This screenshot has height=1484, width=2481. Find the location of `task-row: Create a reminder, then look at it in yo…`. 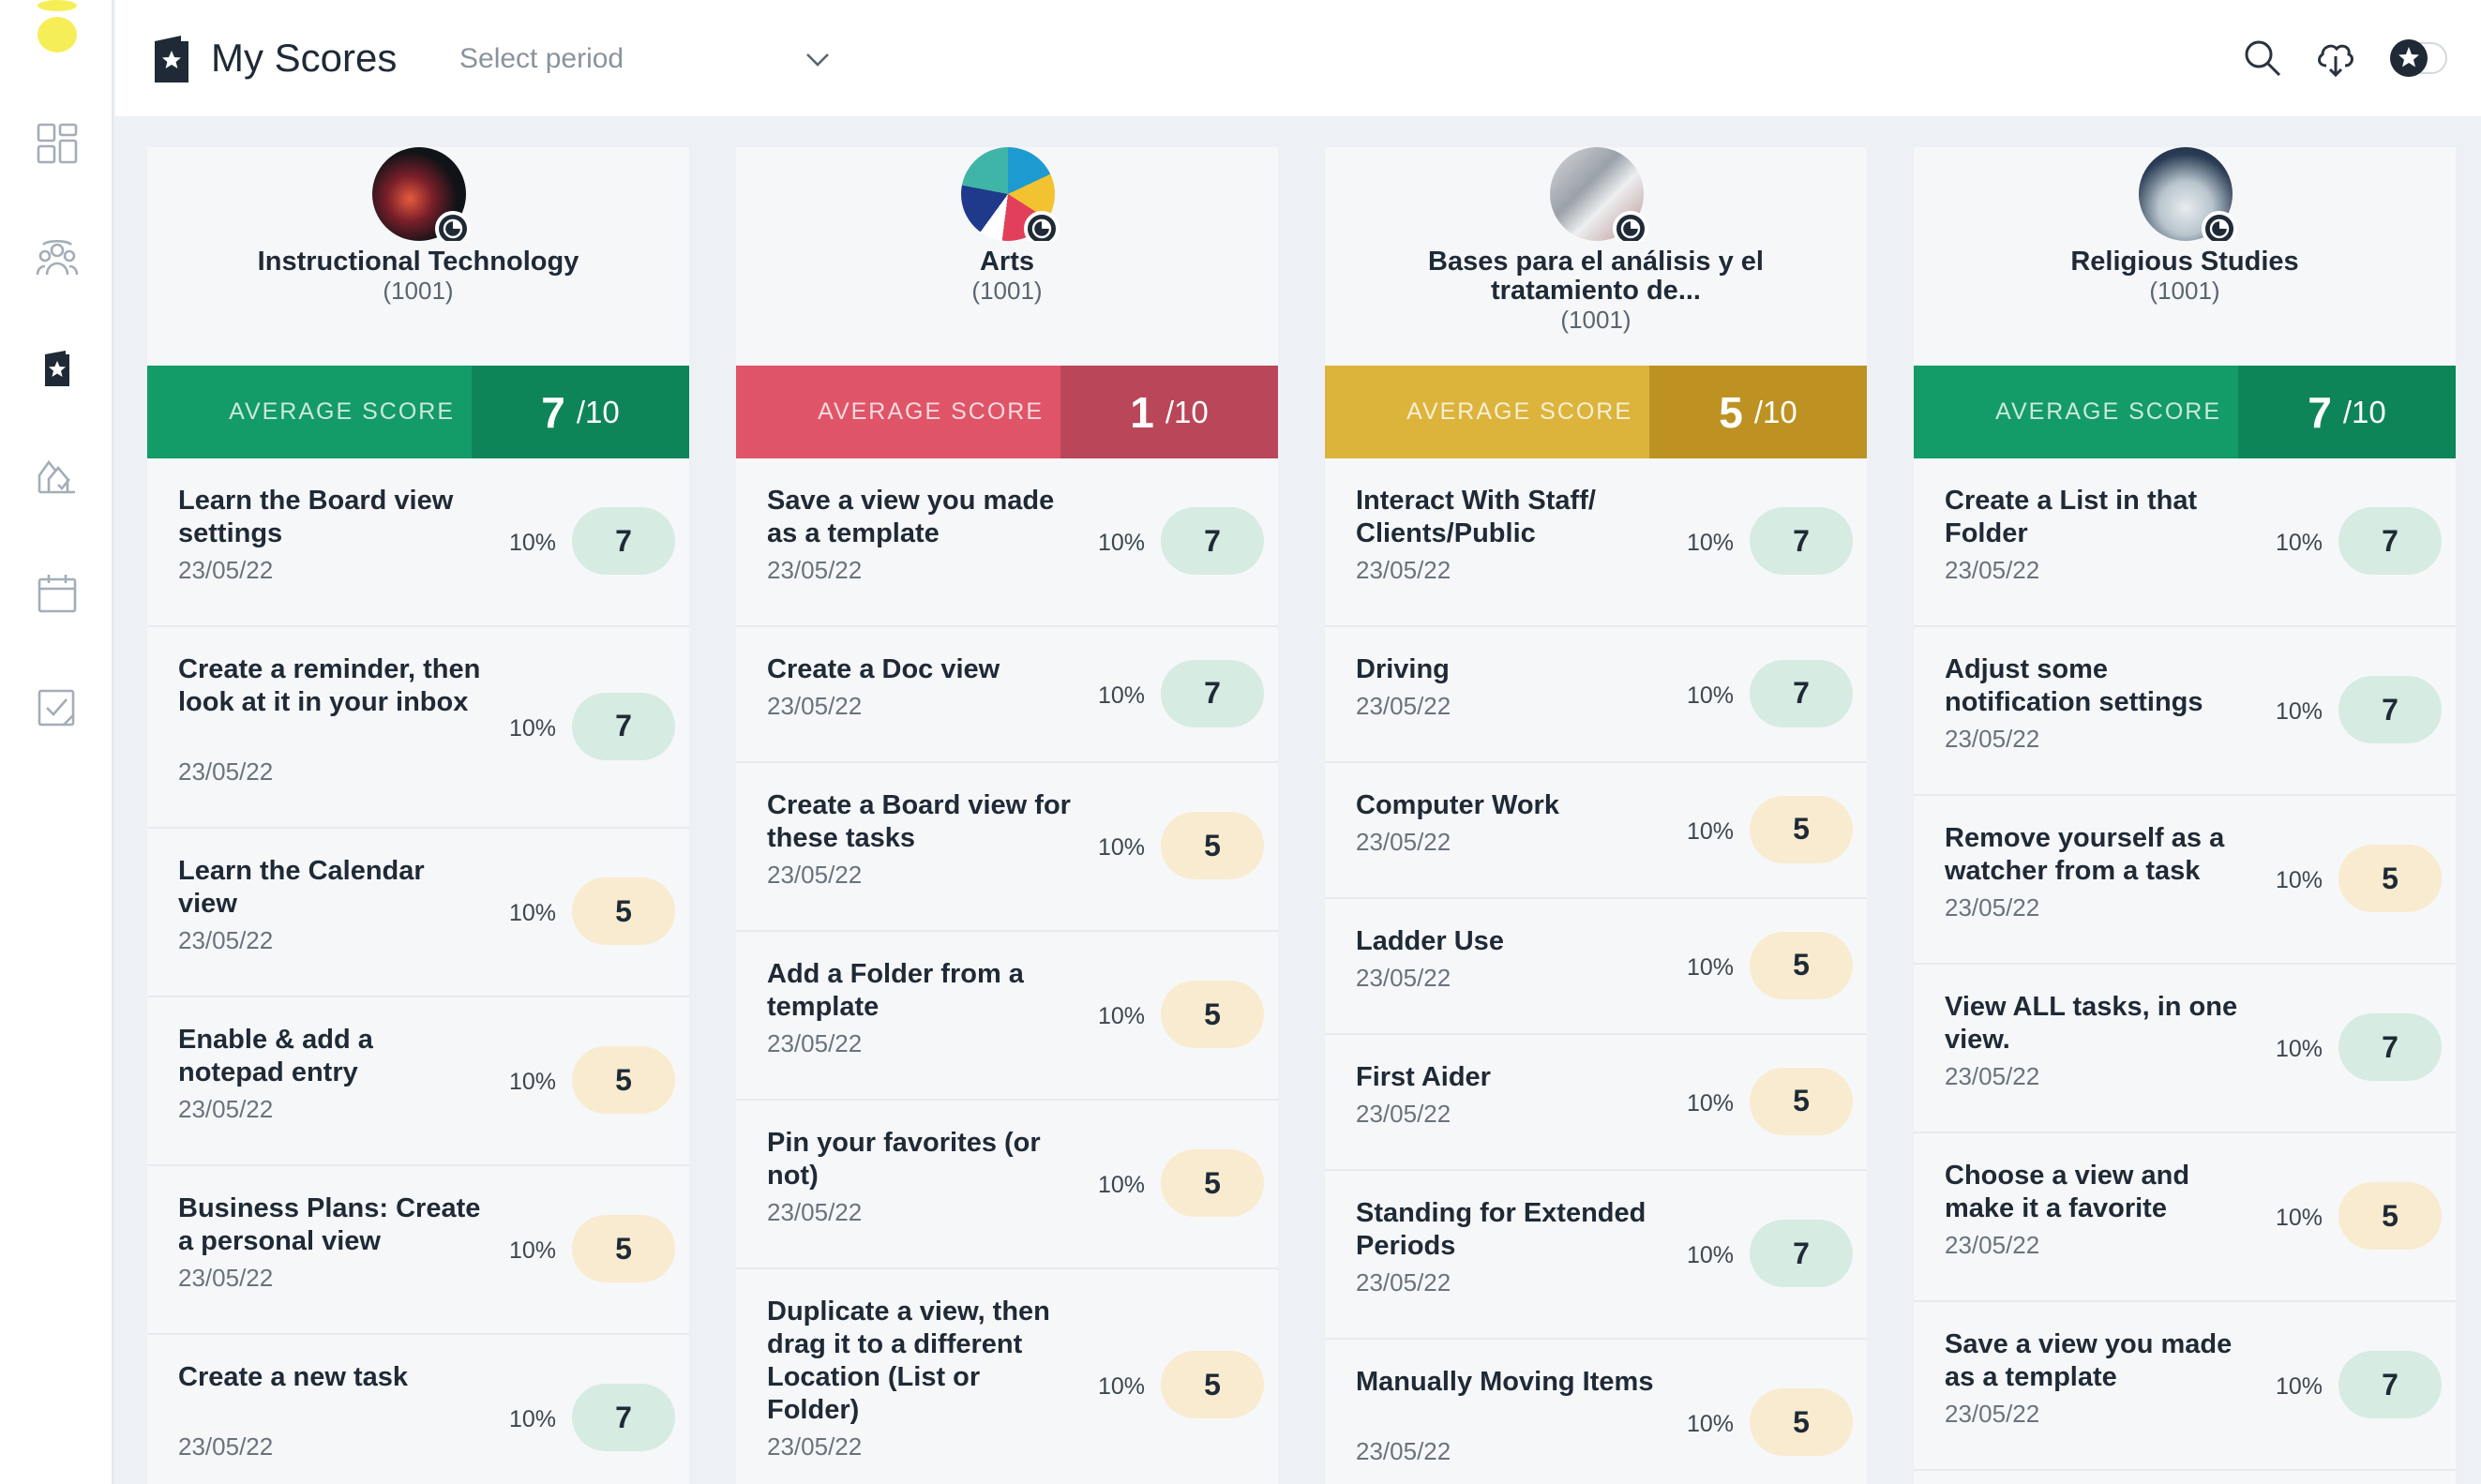

task-row: Create a reminder, then look at it in yo… is located at coordinates (418, 728).